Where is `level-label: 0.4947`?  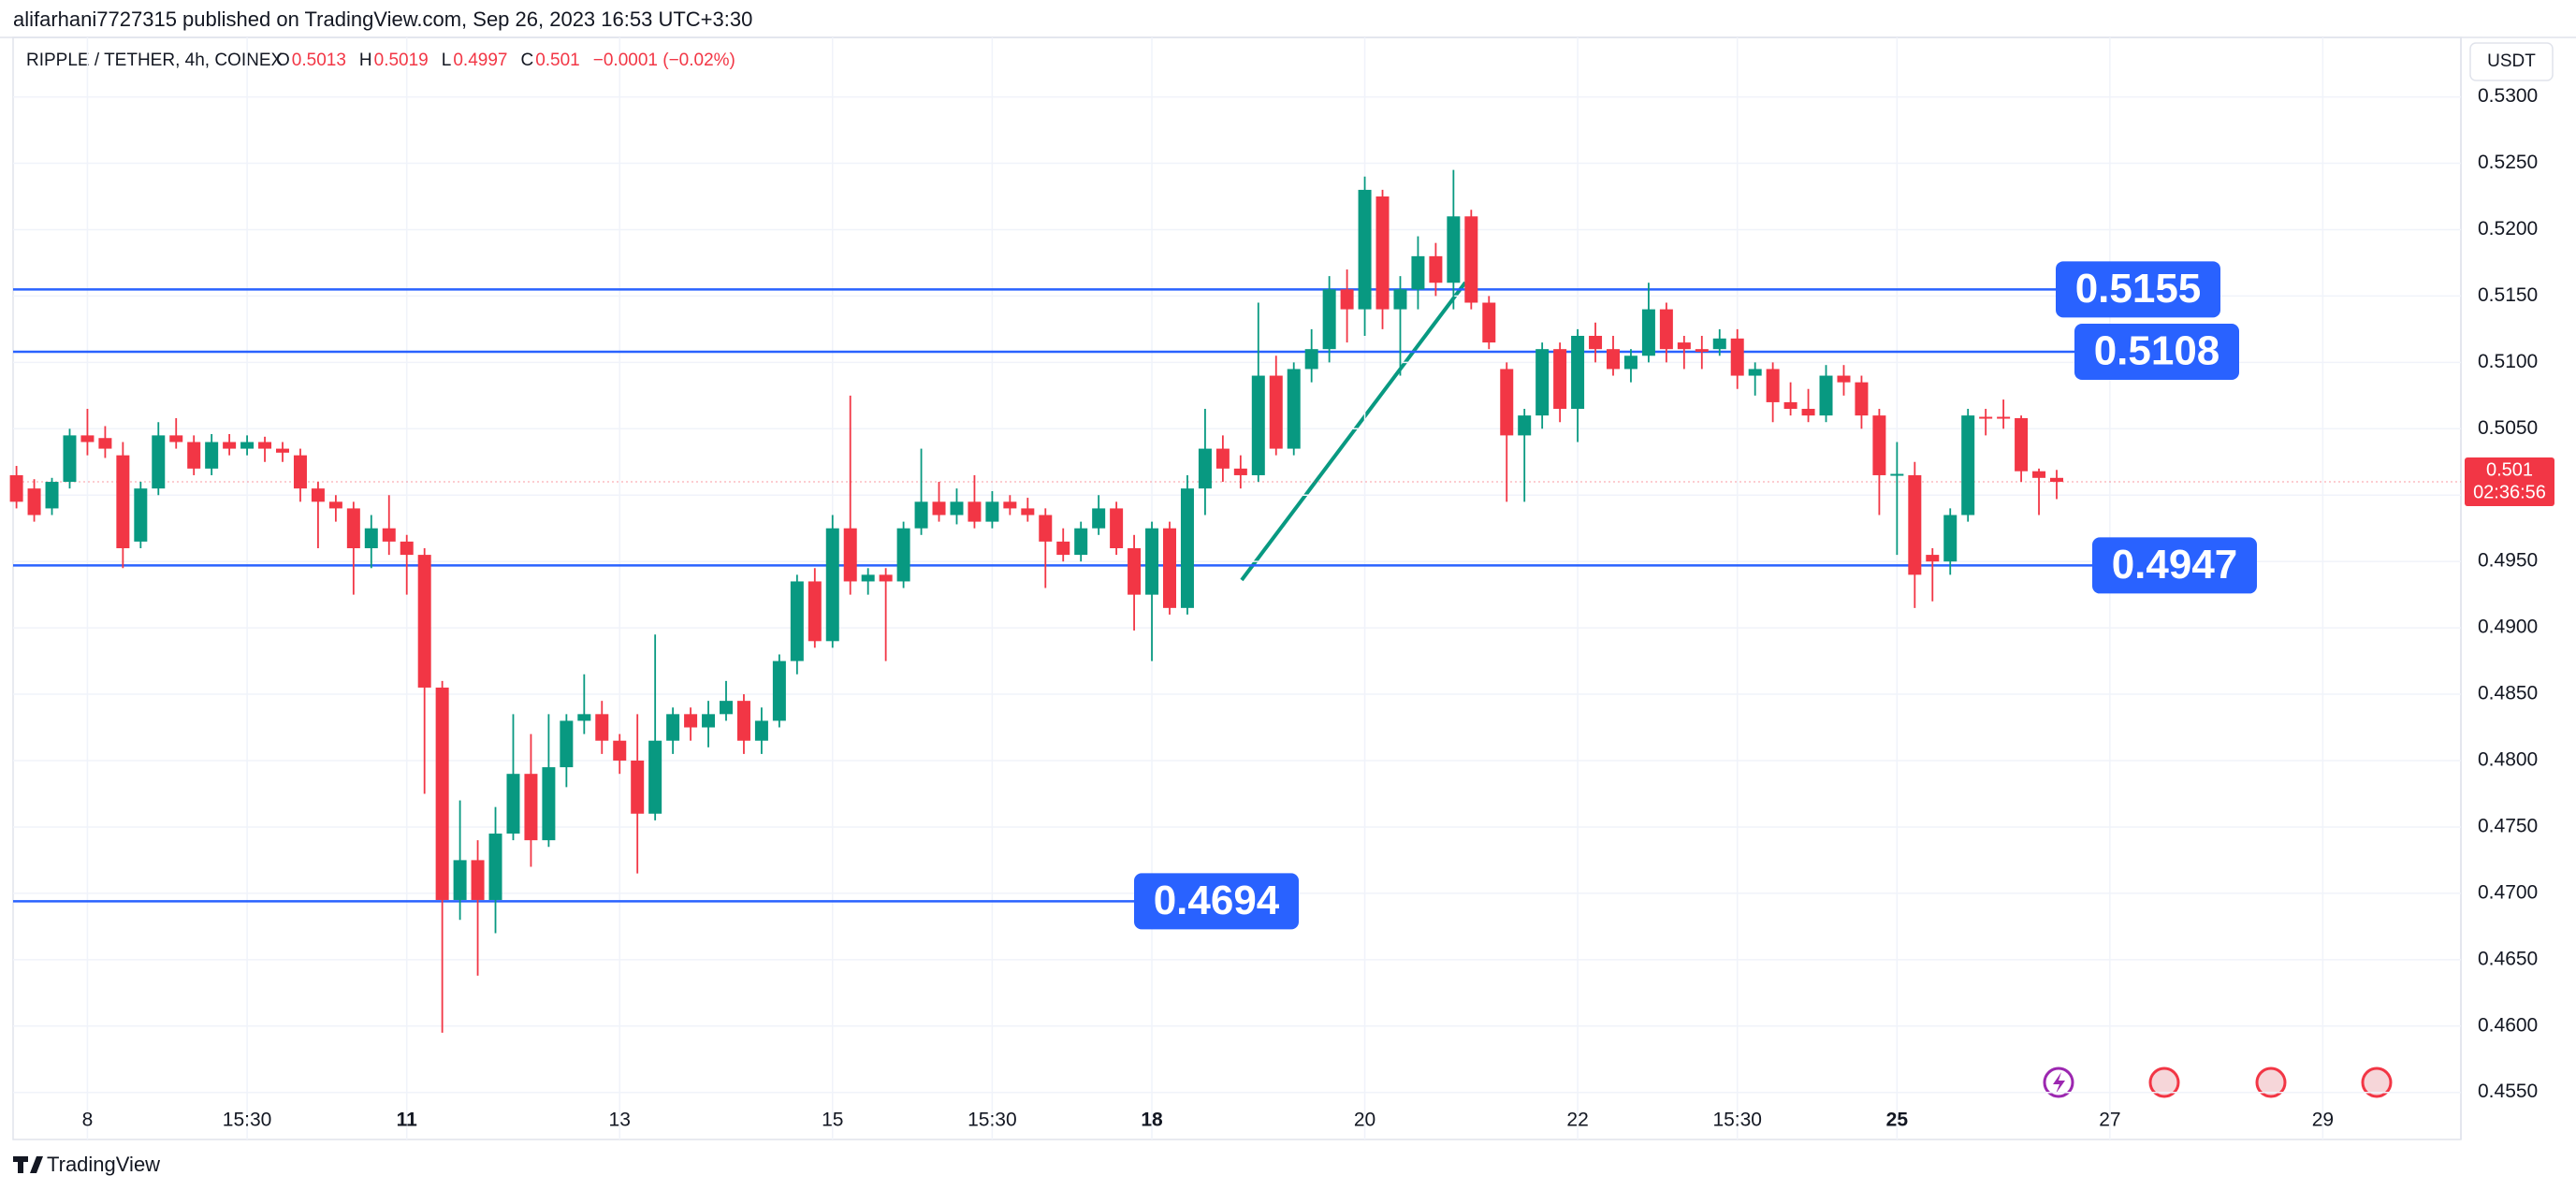 level-label: 0.4947 is located at coordinates (2175, 565).